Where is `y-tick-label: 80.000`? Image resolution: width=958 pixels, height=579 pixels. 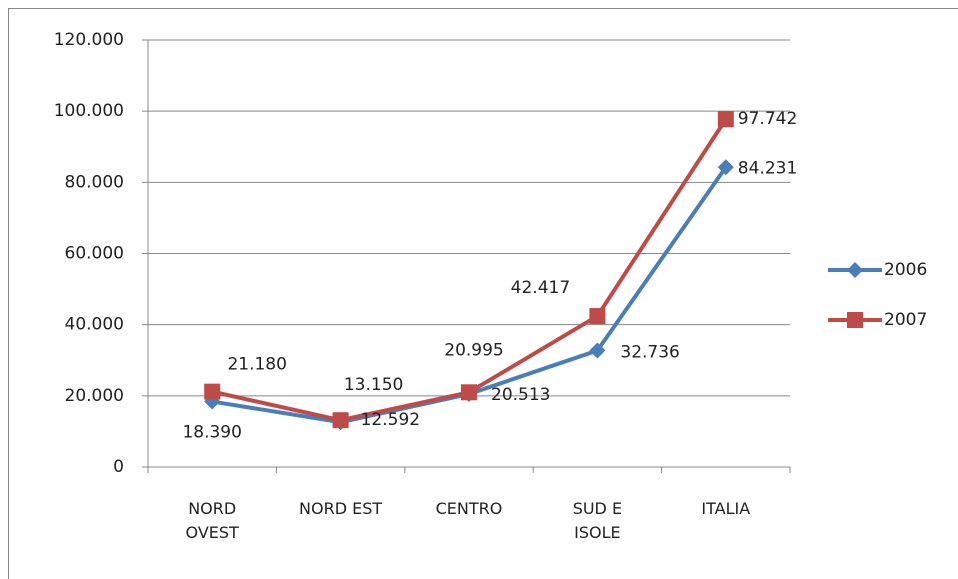 y-tick-label: 80.000 is located at coordinates (94, 182).